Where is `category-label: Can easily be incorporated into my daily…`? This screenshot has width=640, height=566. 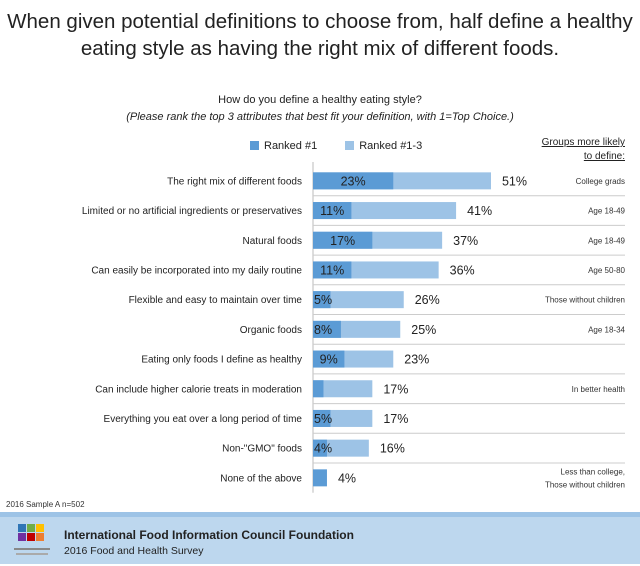
category-label: Can easily be incorporated into my daily… is located at coordinates (196, 270).